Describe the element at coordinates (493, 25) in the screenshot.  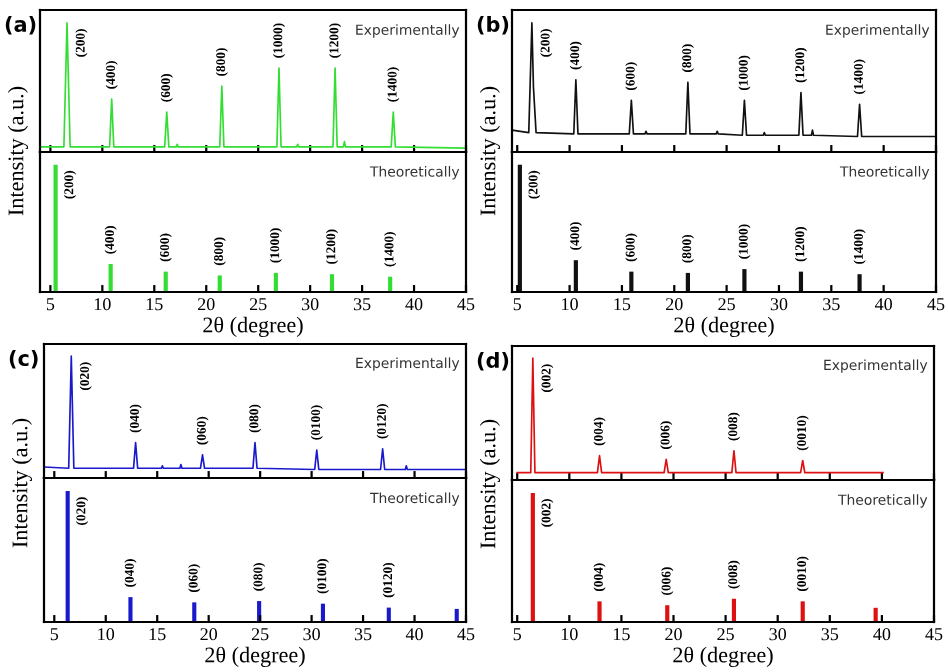
I see `chart-title: (b)` at that location.